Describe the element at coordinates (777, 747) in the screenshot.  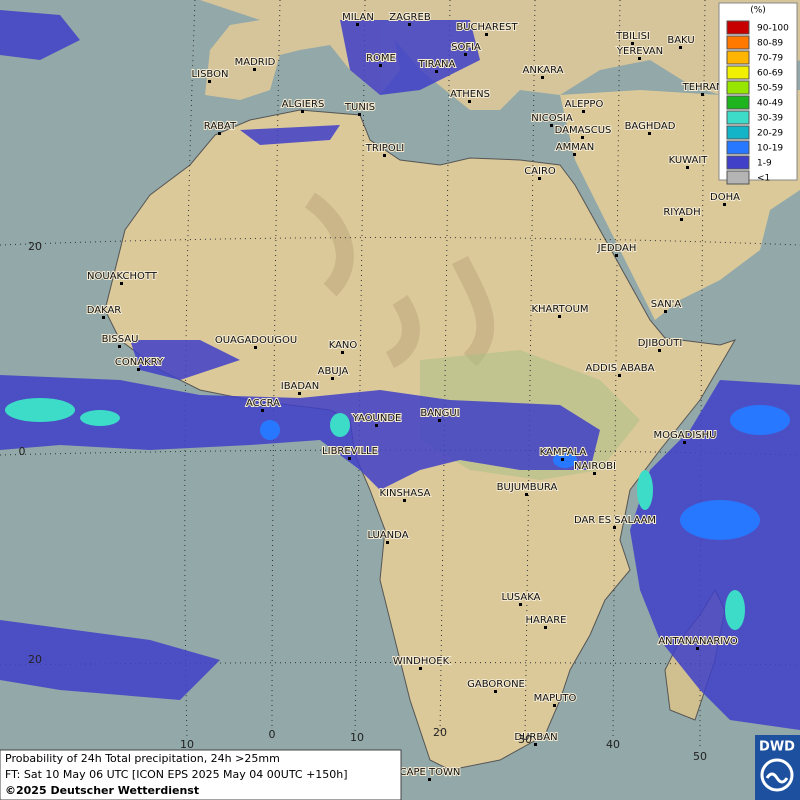
I see `logo-text: DWD` at that location.